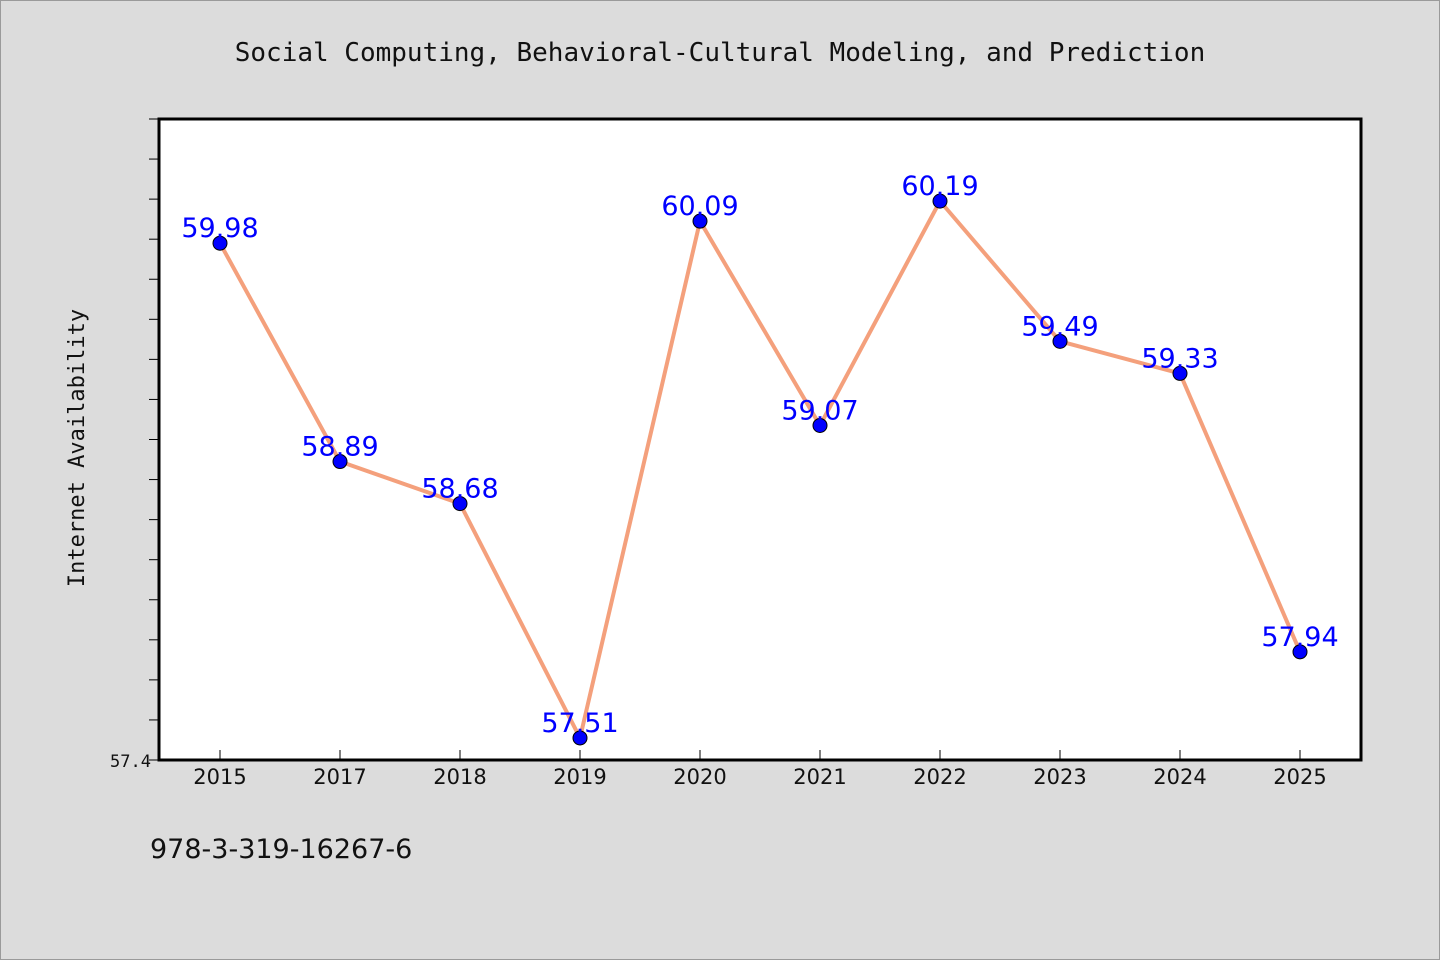 This screenshot has width=1440, height=960. I want to click on x-tick-label: 2024, so click(1179, 777).